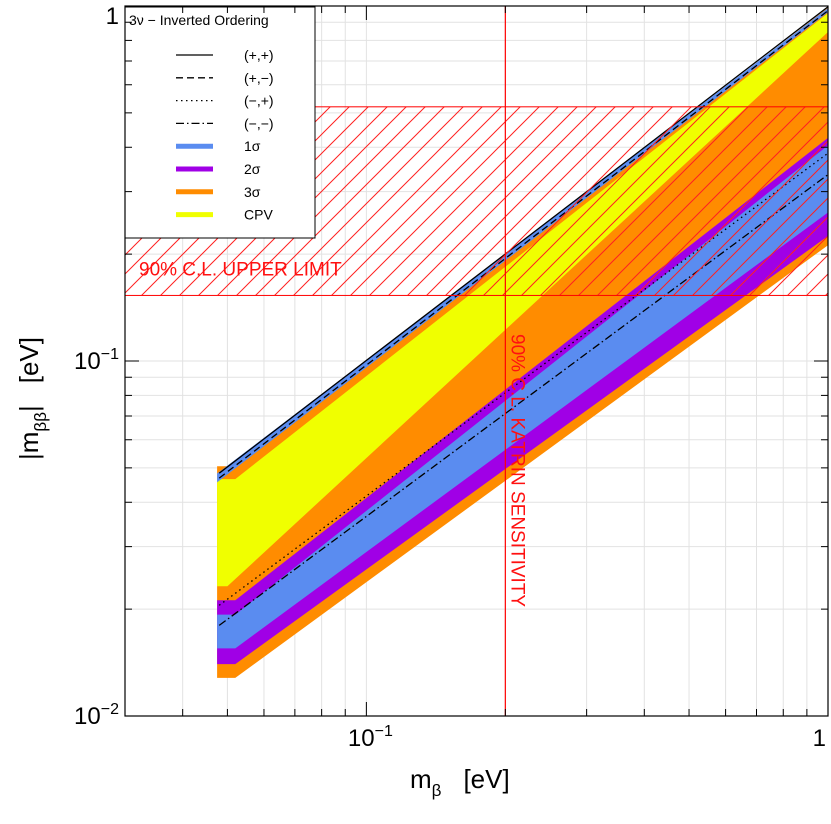  Describe the element at coordinates (40, 422) in the screenshot. I see `y-axis-label-sub: ββ` at that location.